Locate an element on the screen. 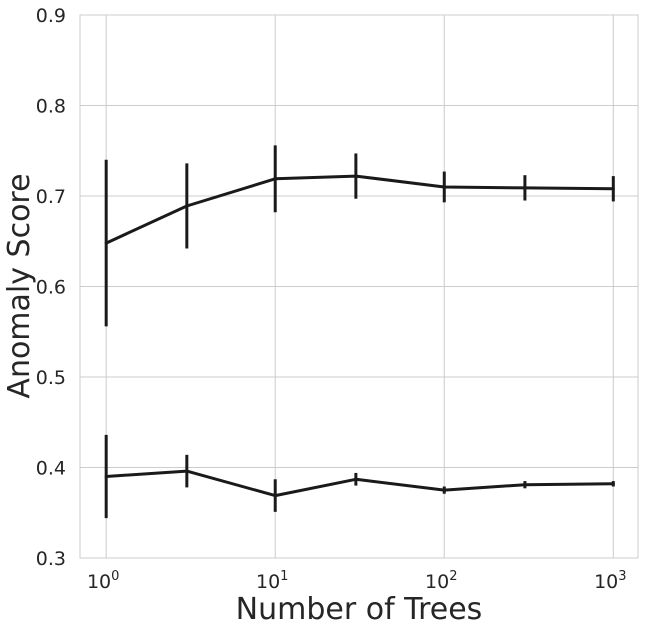 The image size is (651, 632). x-tick-exponent: 0 is located at coordinates (115, 576).